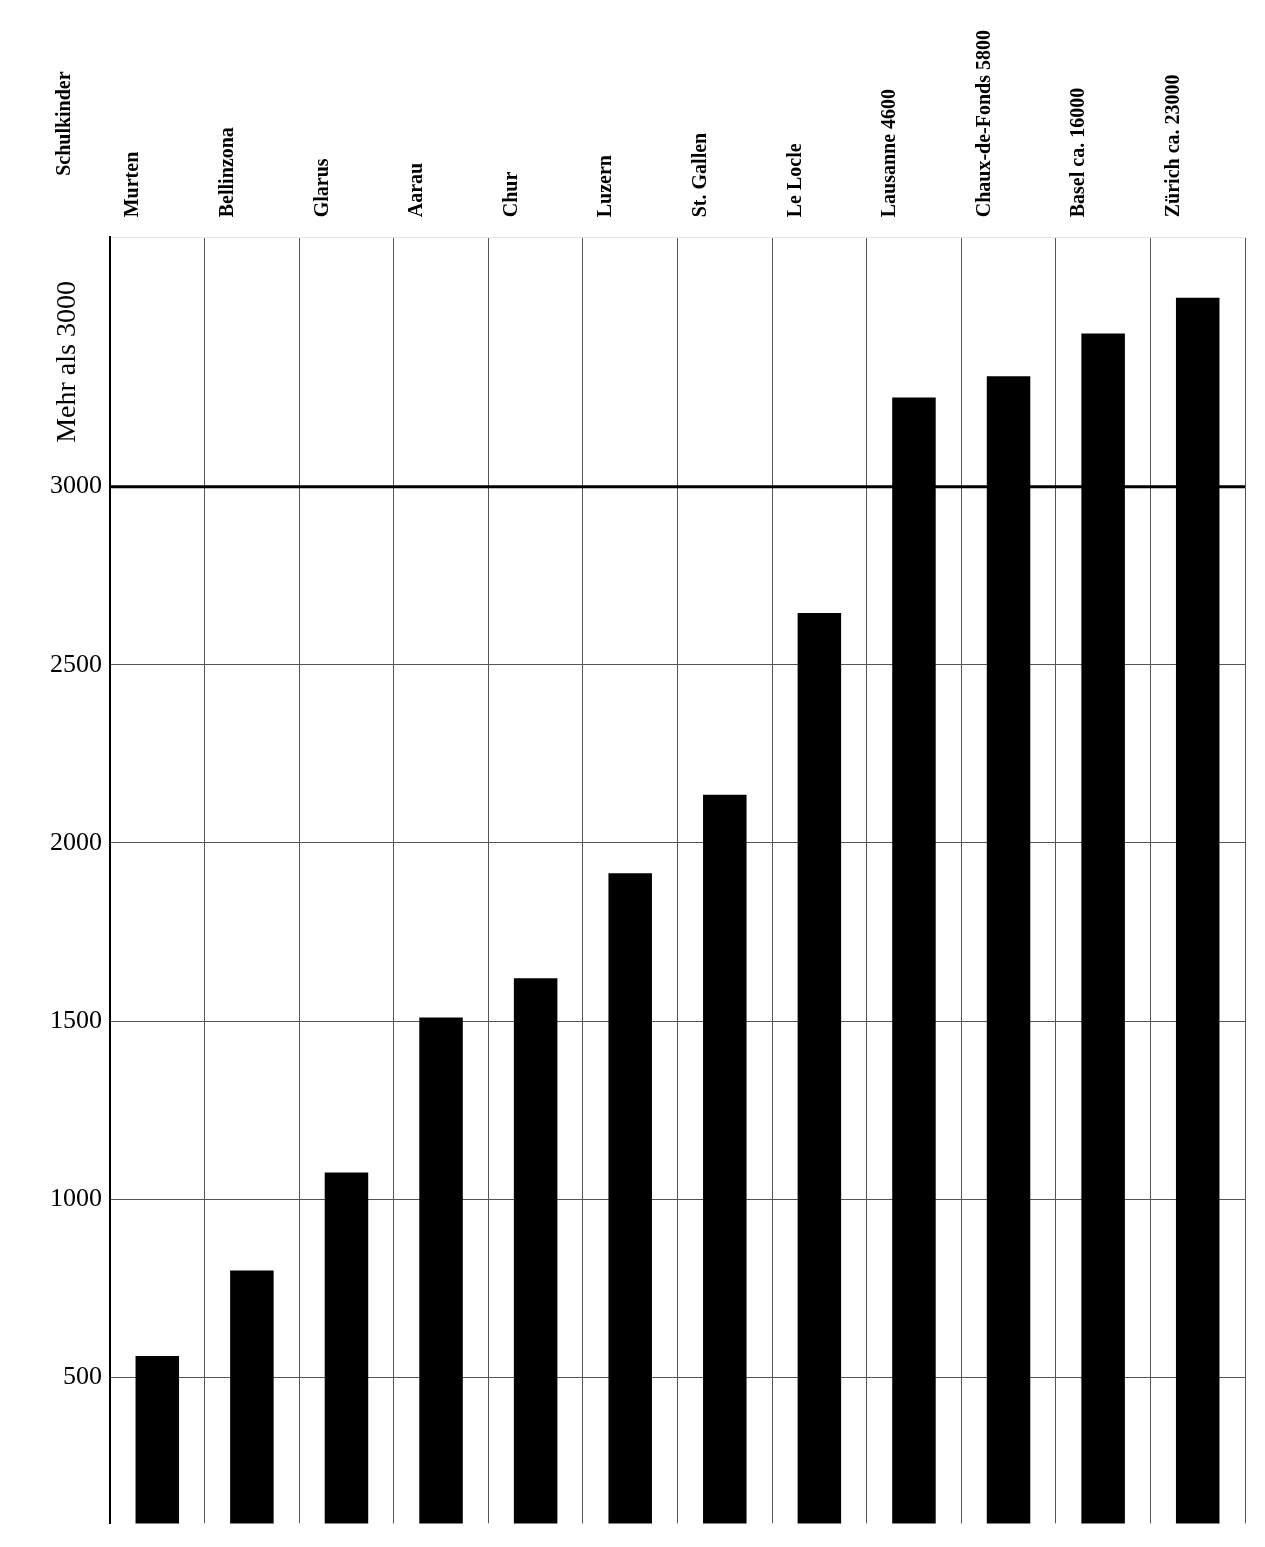 The height and width of the screenshot is (1547, 1265). Describe the element at coordinates (76, 841) in the screenshot. I see `y-tick-label: 2000` at that location.